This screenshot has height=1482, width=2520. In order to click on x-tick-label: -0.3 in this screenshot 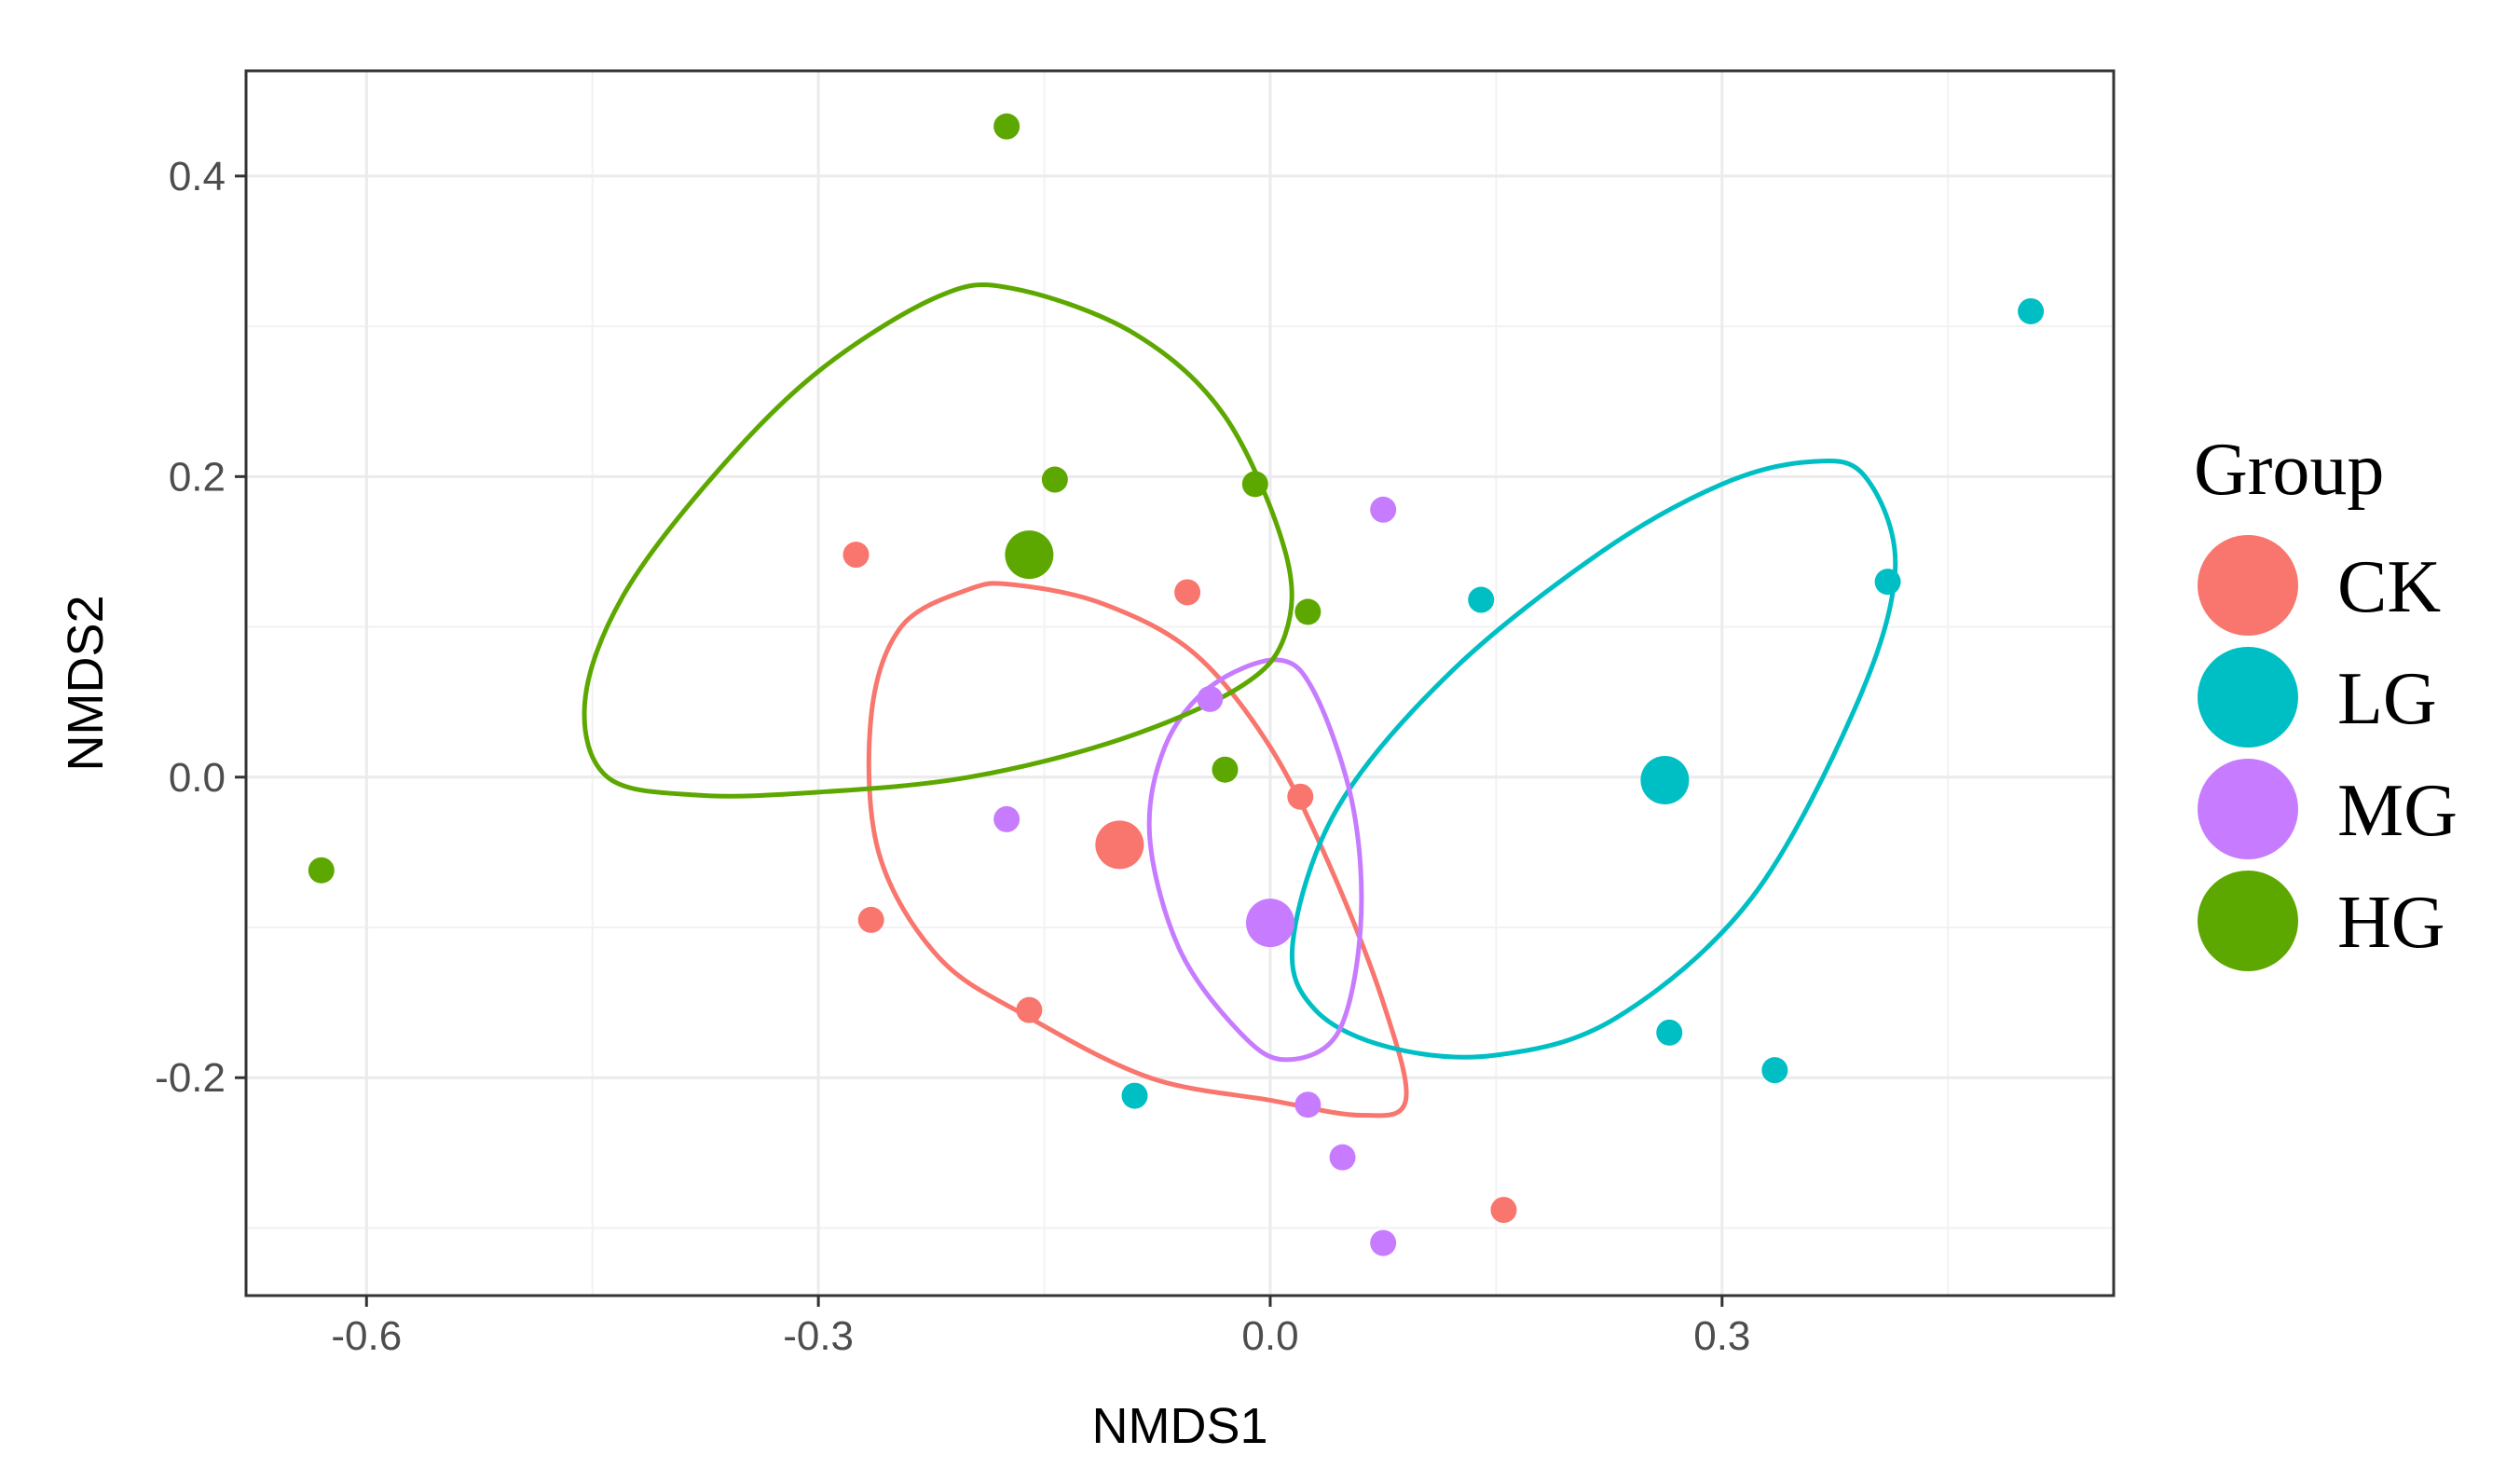, I will do `click(818, 1336)`.